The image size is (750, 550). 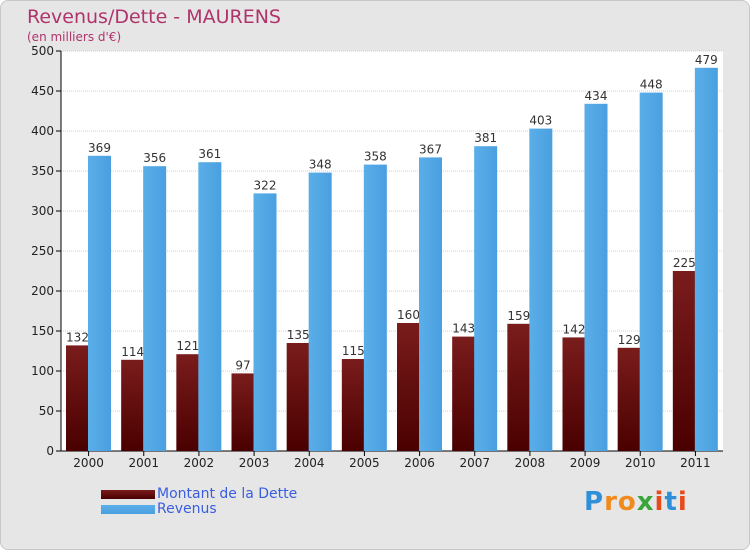 I want to click on y-tick-label: 400, so click(x=42, y=131).